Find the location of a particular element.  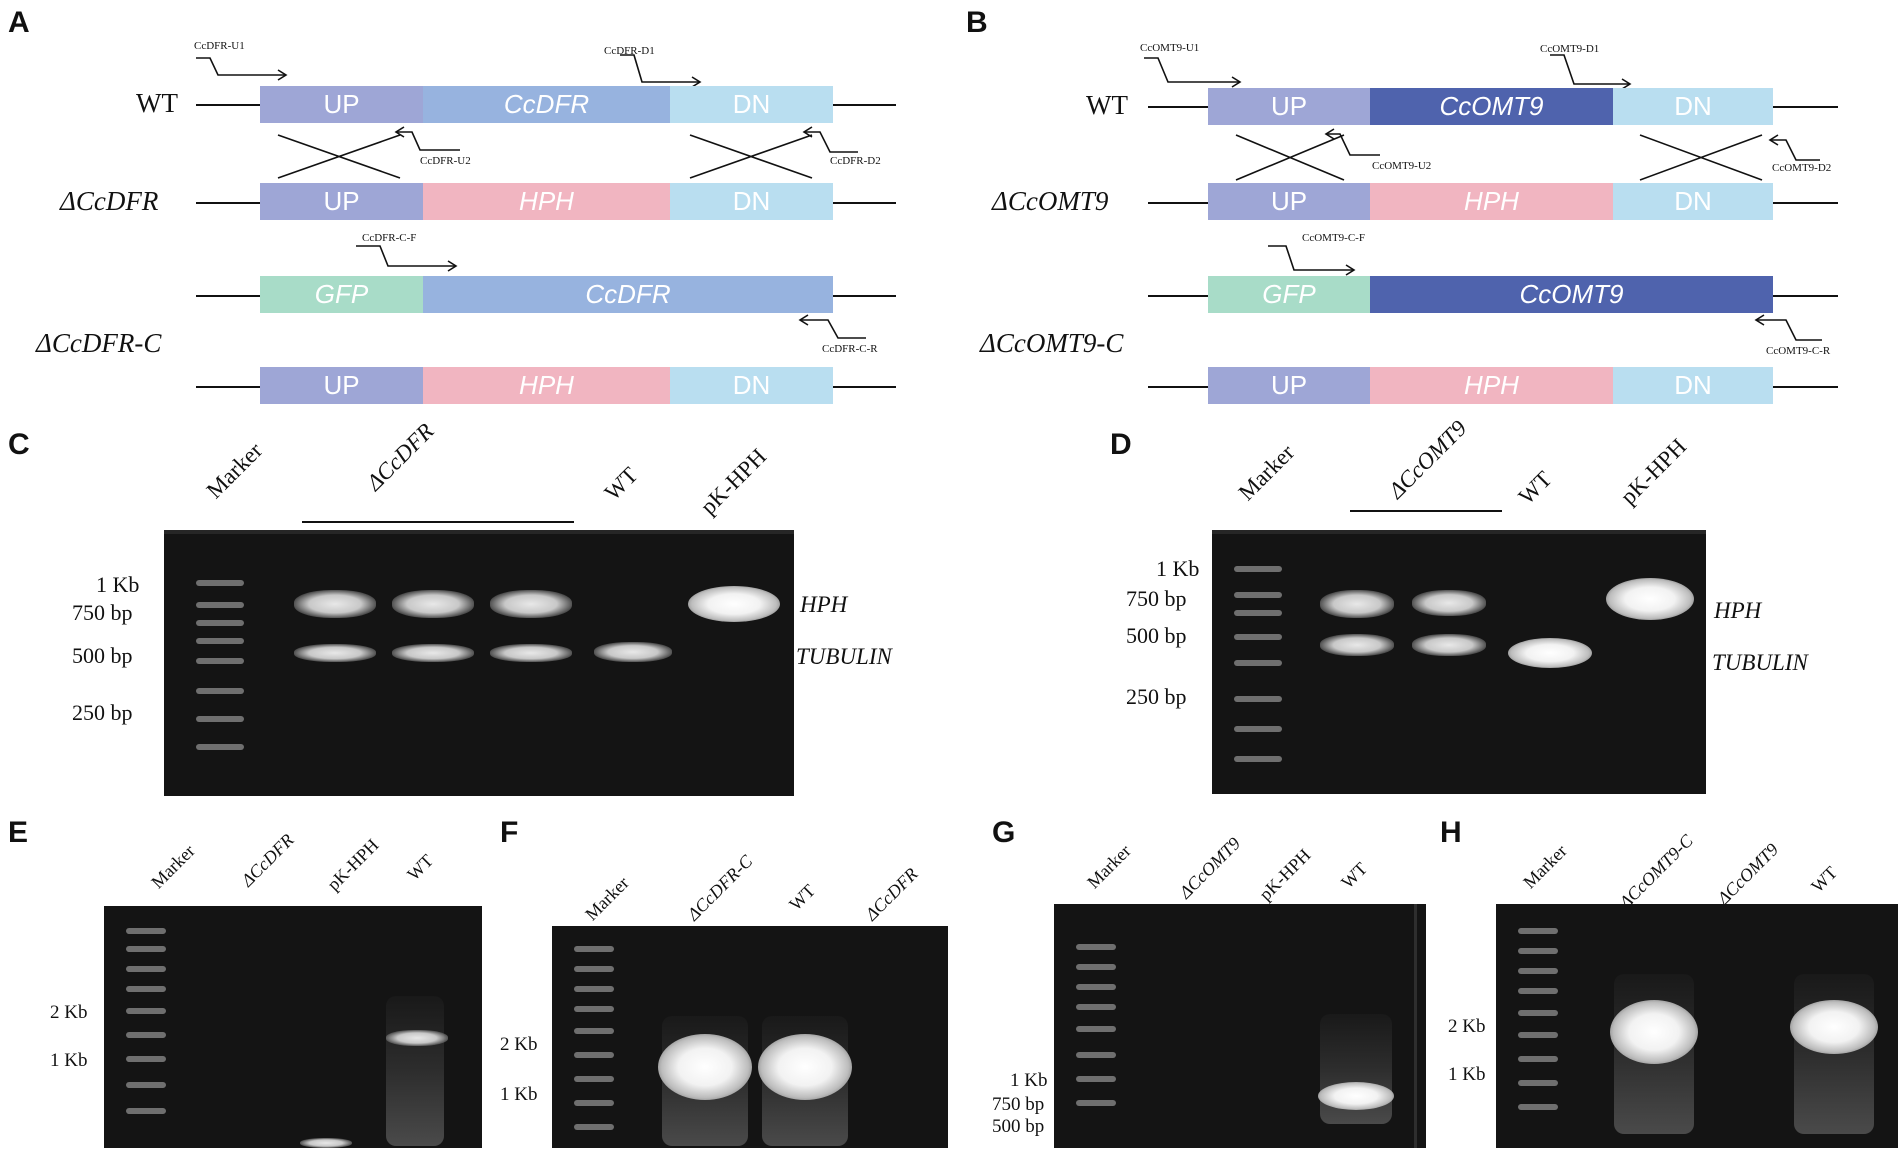

primer-label-d2: CcDFR-D2 is located at coordinates (855, 161).